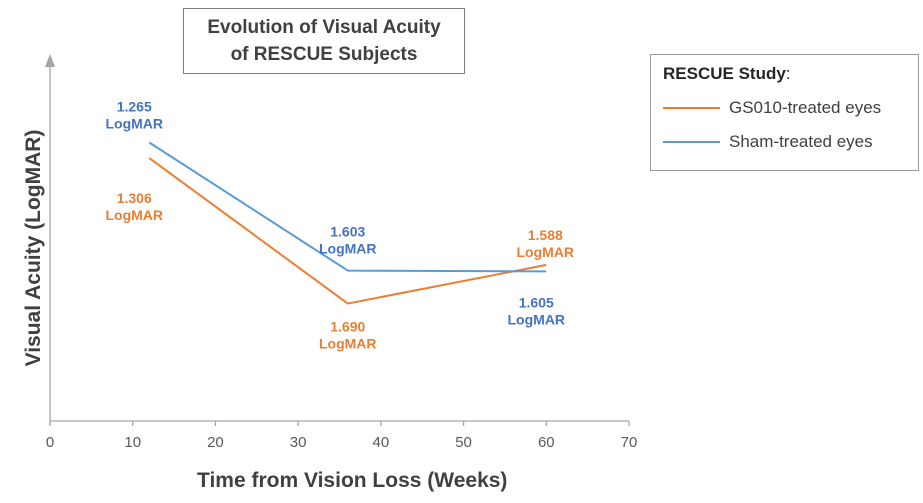 The image size is (923, 503). Describe the element at coordinates (348, 344) in the screenshot. I see `data-label-gs010-1-unit: LogMAR` at that location.